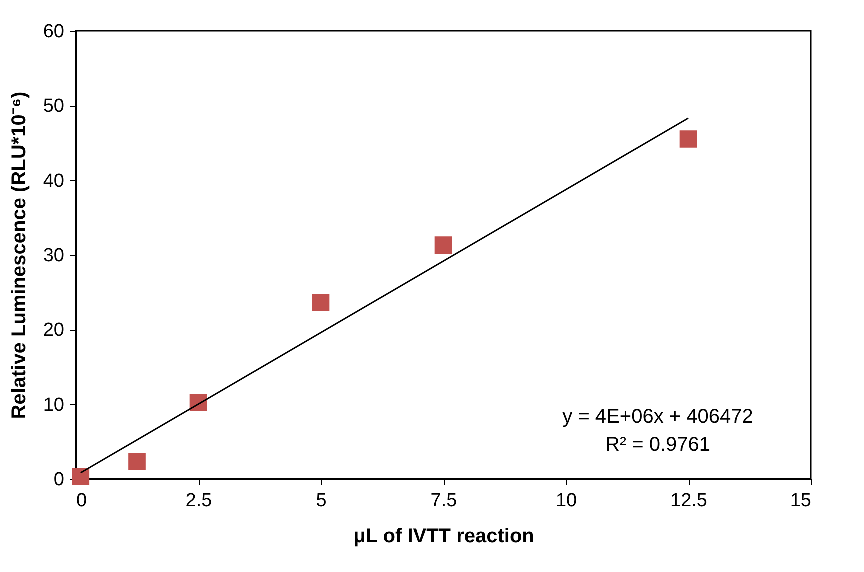  Describe the element at coordinates (444, 537) in the screenshot. I see `x-axis-title: μL of IVTT reaction` at that location.